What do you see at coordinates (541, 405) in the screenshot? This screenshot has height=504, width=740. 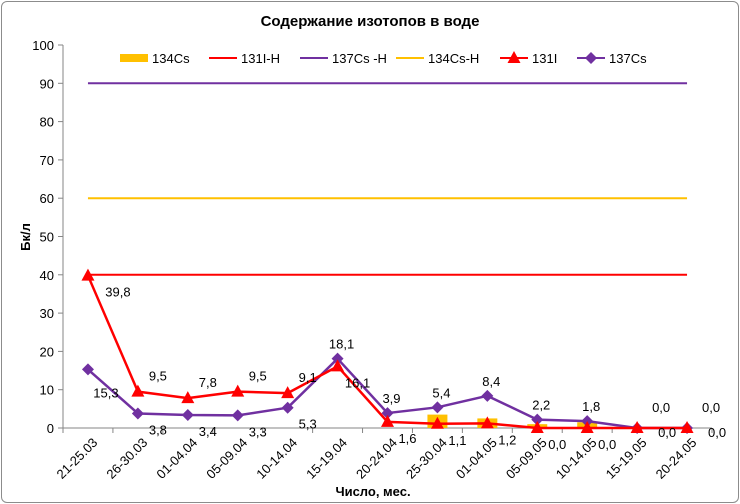 I see `data-label-137cs: 2,2` at bounding box center [541, 405].